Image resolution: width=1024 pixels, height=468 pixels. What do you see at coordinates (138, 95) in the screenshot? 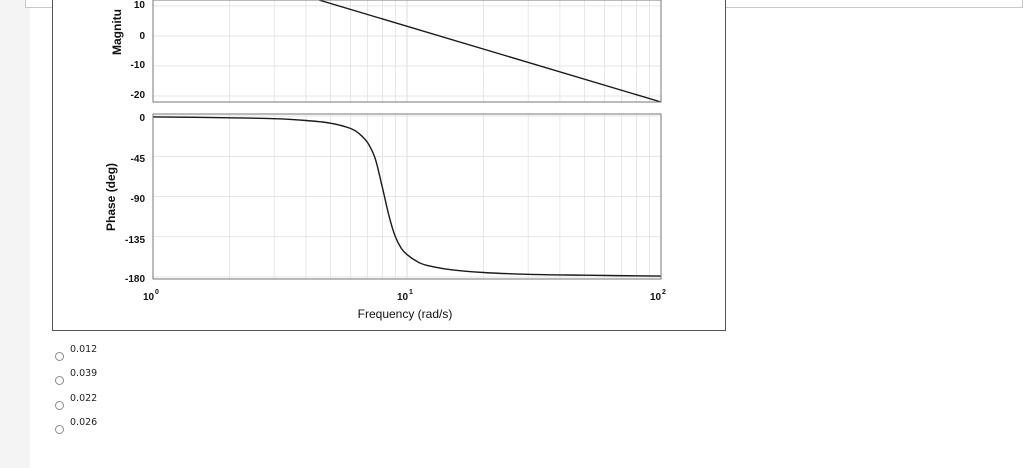
I see `magnitude-tick-minus20: -20` at bounding box center [138, 95].